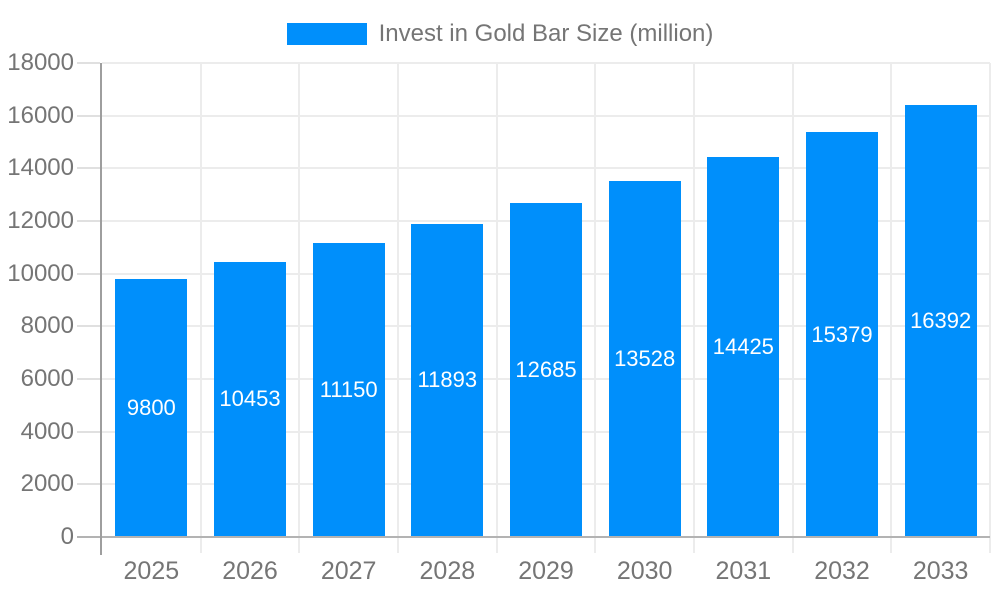  What do you see at coordinates (151, 571) in the screenshot?
I see `x-axis-label-2025: 2025` at bounding box center [151, 571].